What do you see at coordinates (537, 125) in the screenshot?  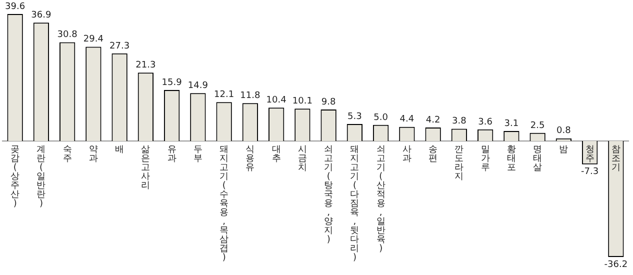 I see `data-label: 2.5` at bounding box center [537, 125].